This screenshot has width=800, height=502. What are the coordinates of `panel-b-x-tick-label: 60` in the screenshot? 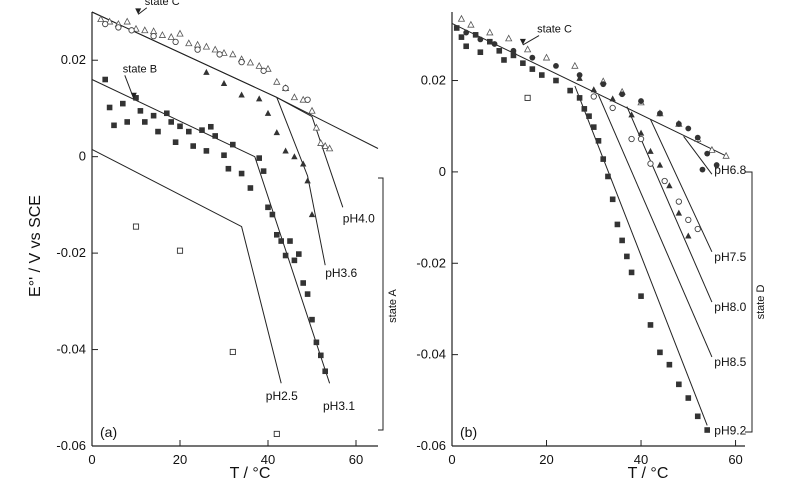 It's located at (735, 459).